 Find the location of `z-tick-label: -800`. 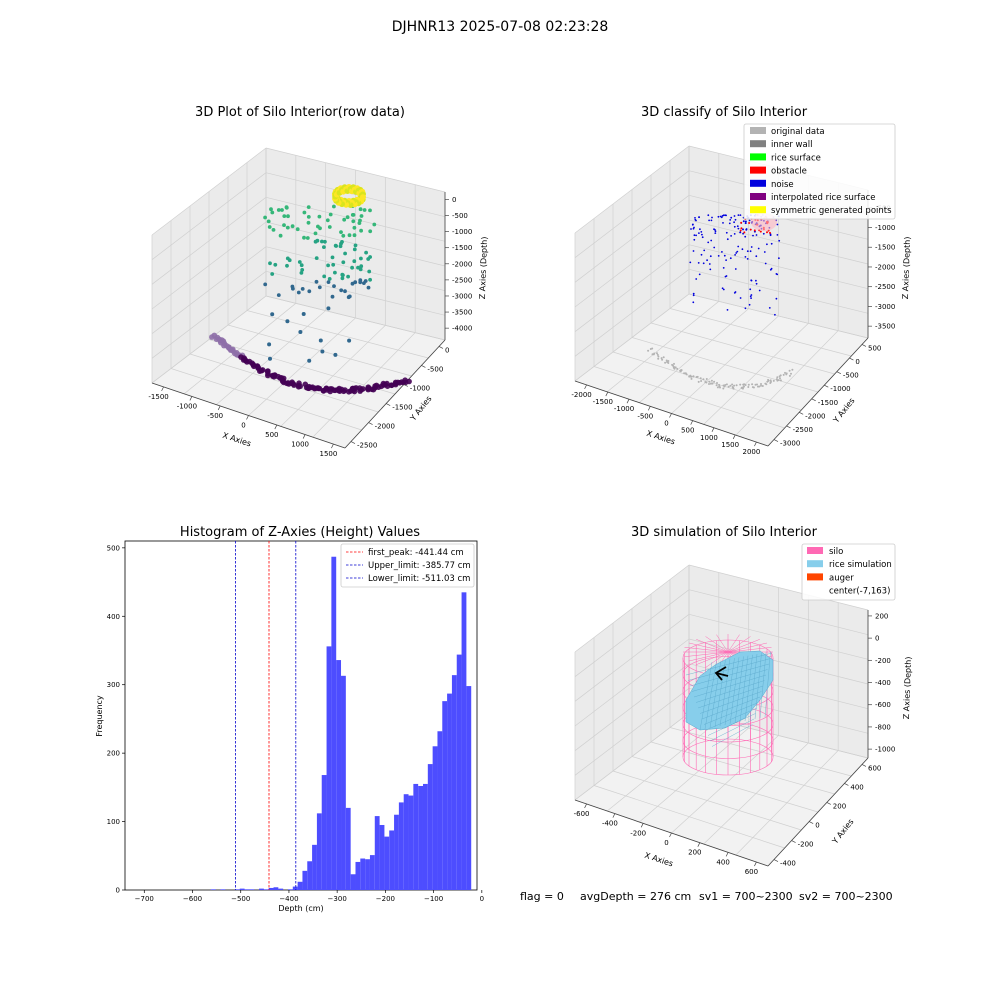

z-tick-label: -800 is located at coordinates (883, 727).